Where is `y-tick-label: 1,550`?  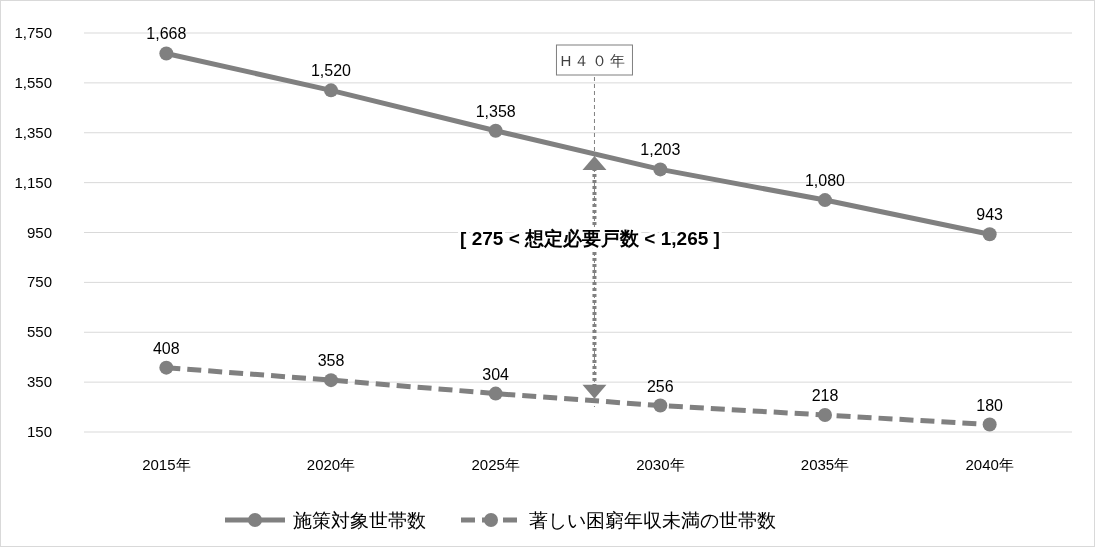 y-tick-label: 1,550 is located at coordinates (33, 82).